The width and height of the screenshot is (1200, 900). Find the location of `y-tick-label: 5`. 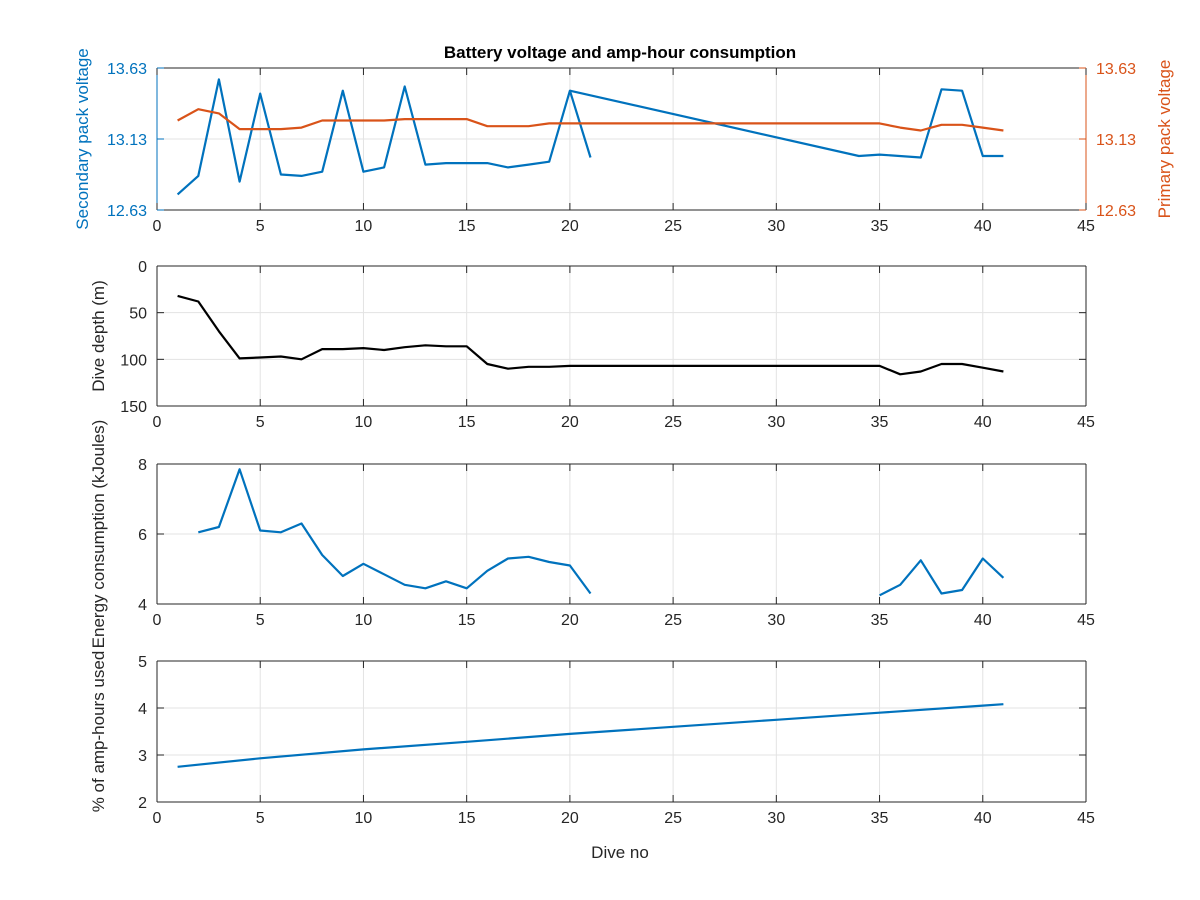

y-tick-label: 5 is located at coordinates (142, 662).